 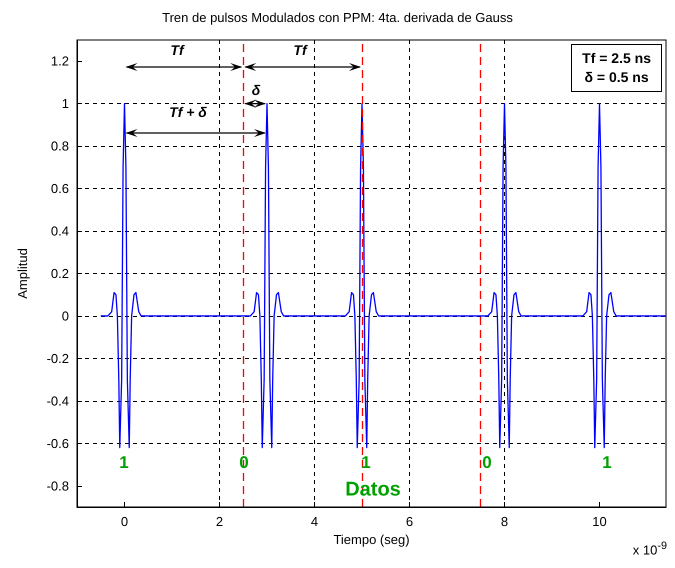 What do you see at coordinates (599, 521) in the screenshot?
I see `x-tick-label: 10` at bounding box center [599, 521].